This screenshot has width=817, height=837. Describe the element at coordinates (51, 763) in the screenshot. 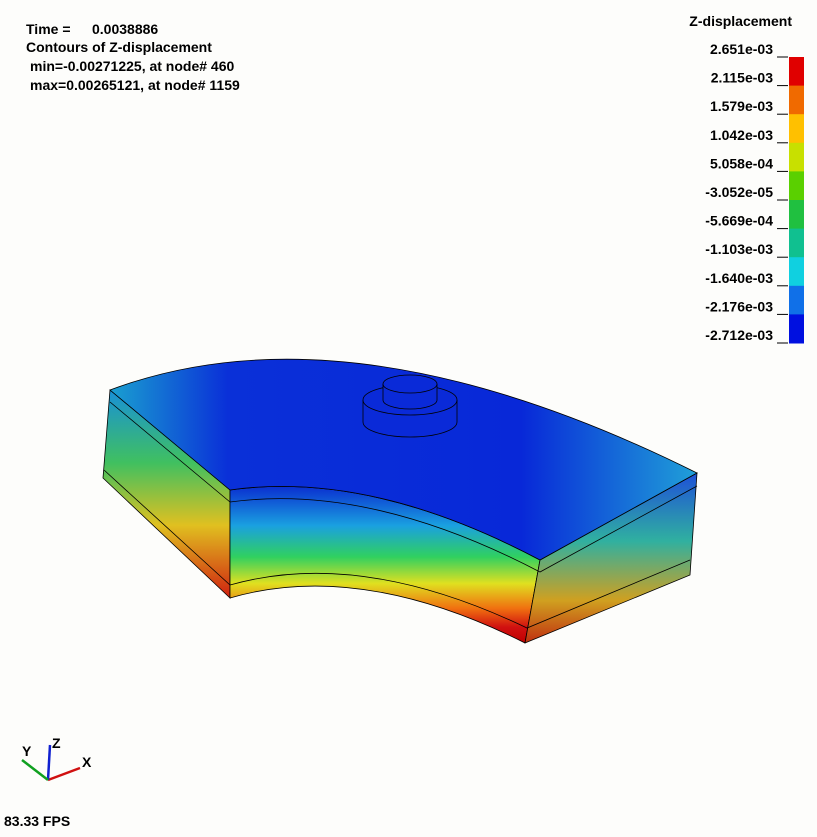

I see `triad` at that location.